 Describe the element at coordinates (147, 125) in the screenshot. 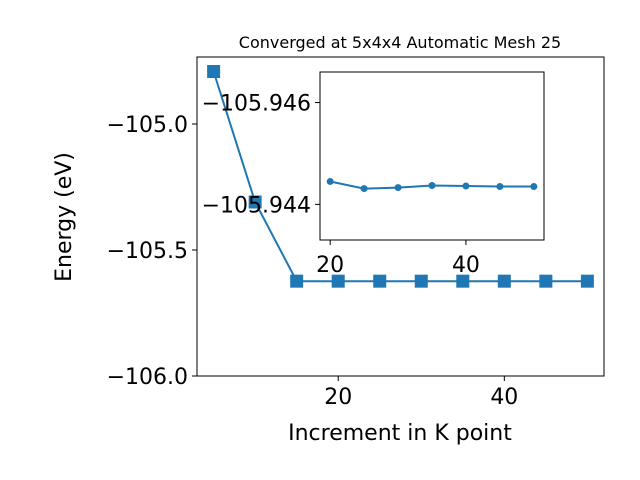

I see `main-y-tick-label: −105.0` at that location.